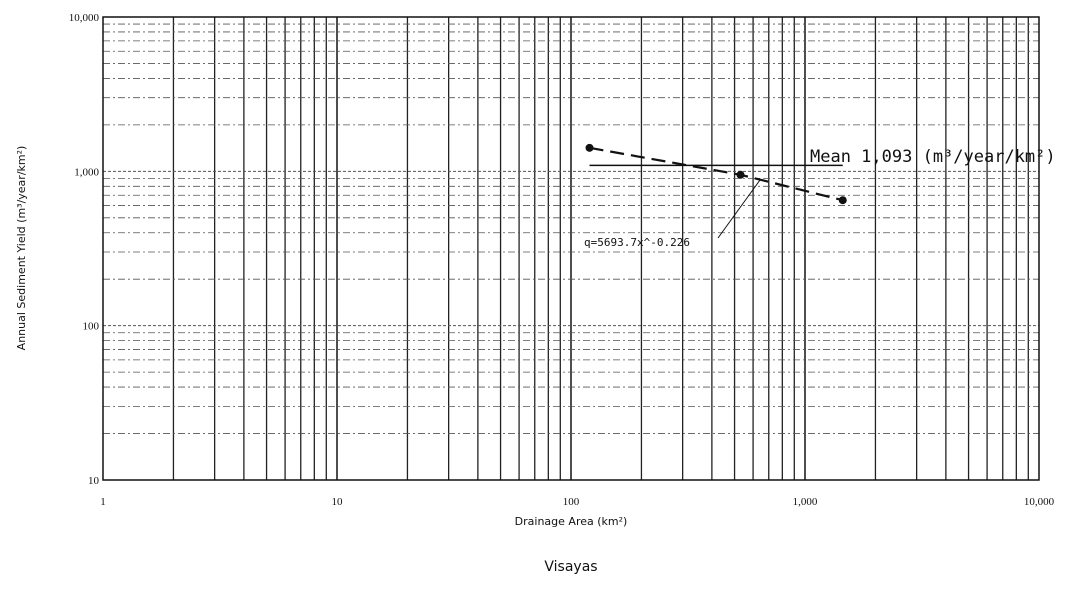 This screenshot has height=592, width=1083. What do you see at coordinates (21, 248) in the screenshot?
I see `y-axis-title: Annual Sediment Yield (m³/year/km²)` at bounding box center [21, 248].